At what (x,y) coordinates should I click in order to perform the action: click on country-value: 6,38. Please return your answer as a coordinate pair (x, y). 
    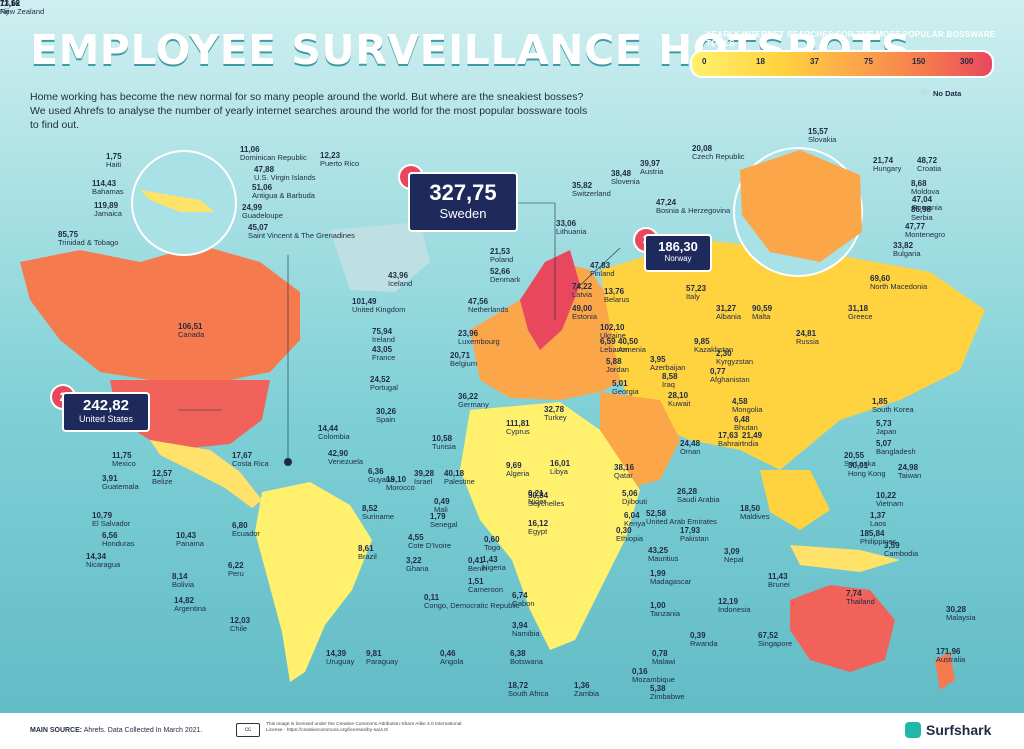
    Looking at the image, I should click on (518, 653).